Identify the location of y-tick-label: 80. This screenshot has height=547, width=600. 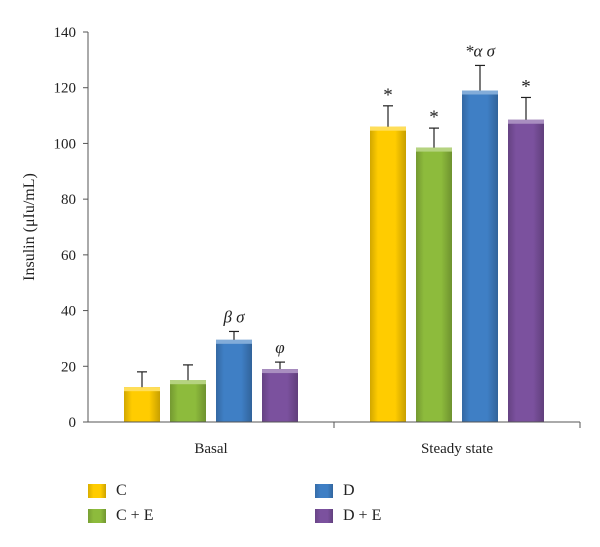
(68, 200).